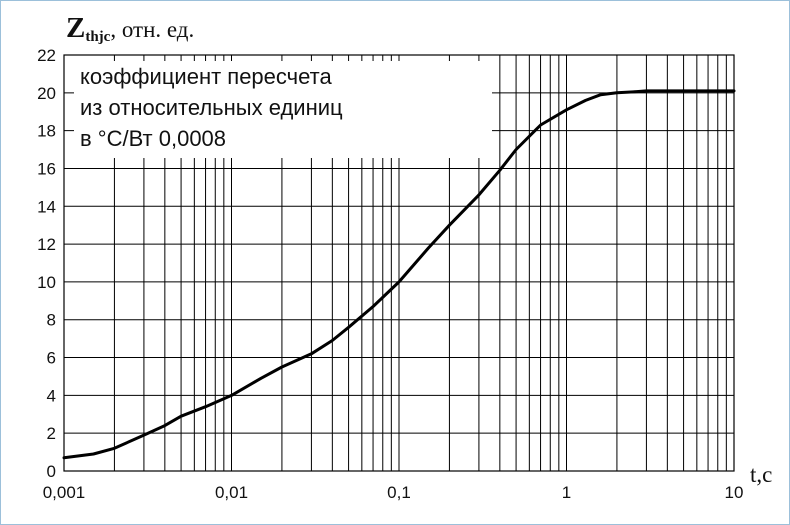 This screenshot has width=790, height=525. What do you see at coordinates (97, 37) in the screenshot?
I see `y-axis-label-sub: thjc` at bounding box center [97, 37].